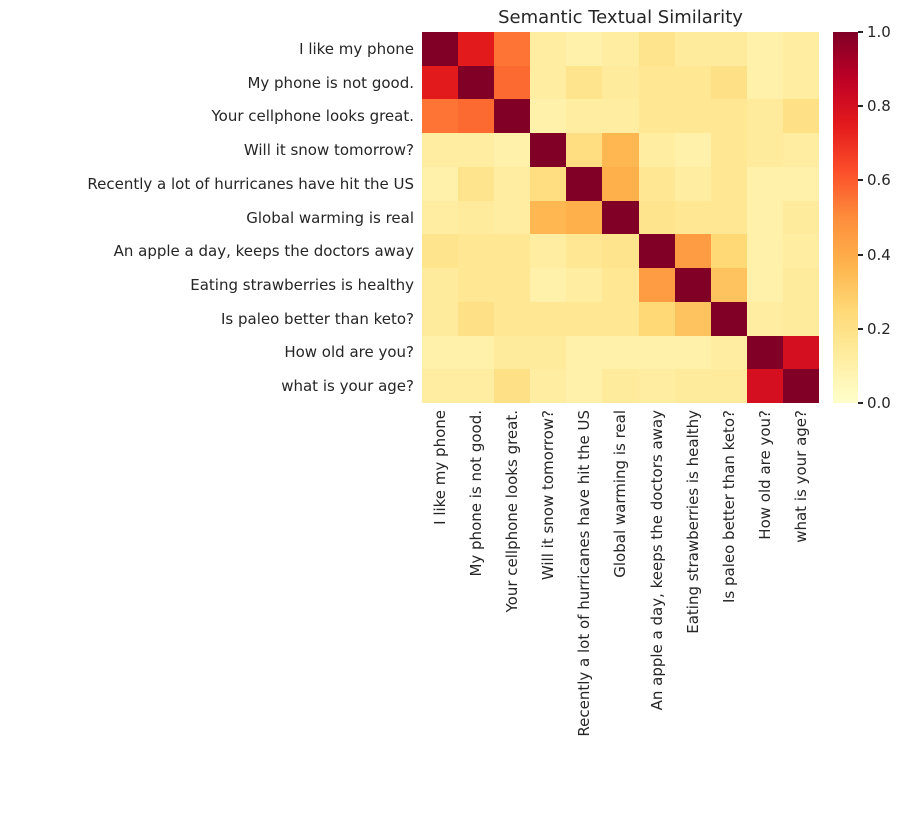 This screenshot has width=915, height=826. Describe the element at coordinates (879, 403) in the screenshot. I see `colorbar-tick-label: 0.0` at that location.